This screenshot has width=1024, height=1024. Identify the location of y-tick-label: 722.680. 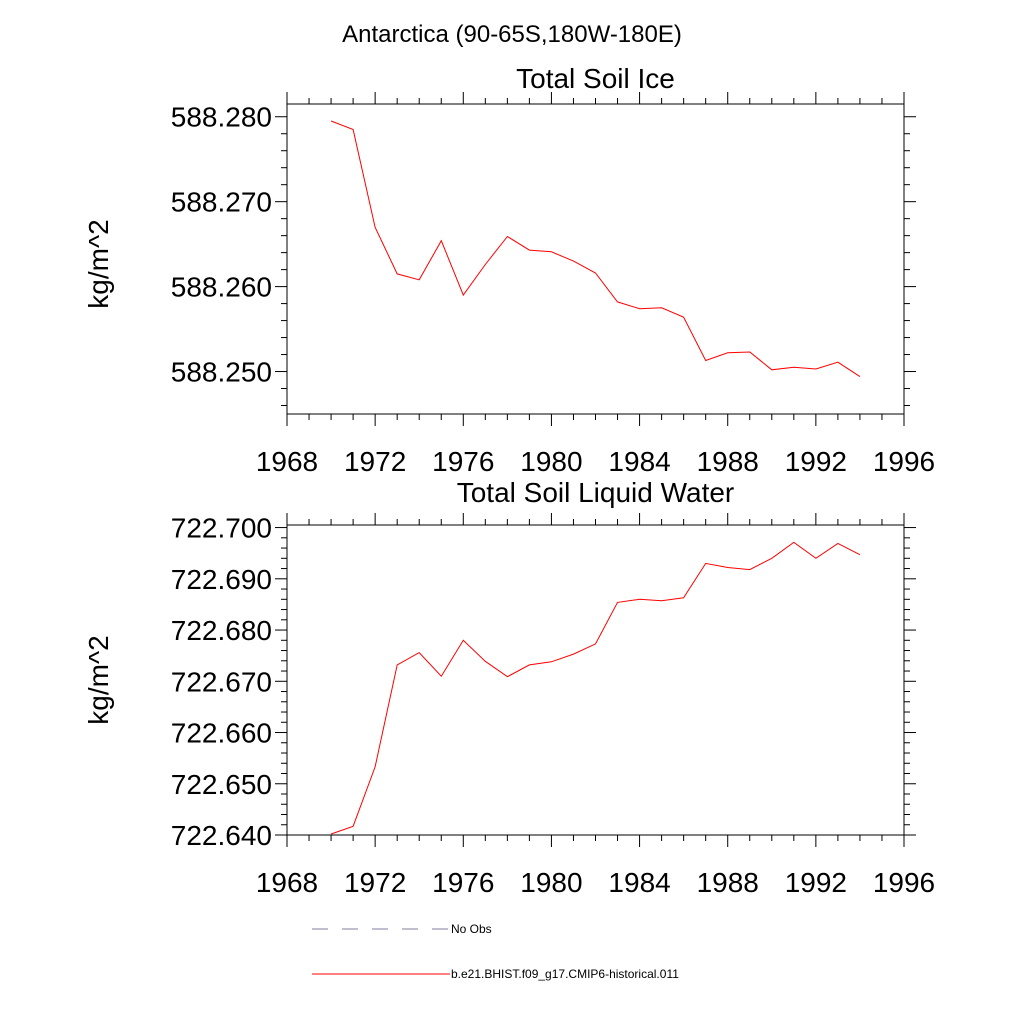
(221, 630).